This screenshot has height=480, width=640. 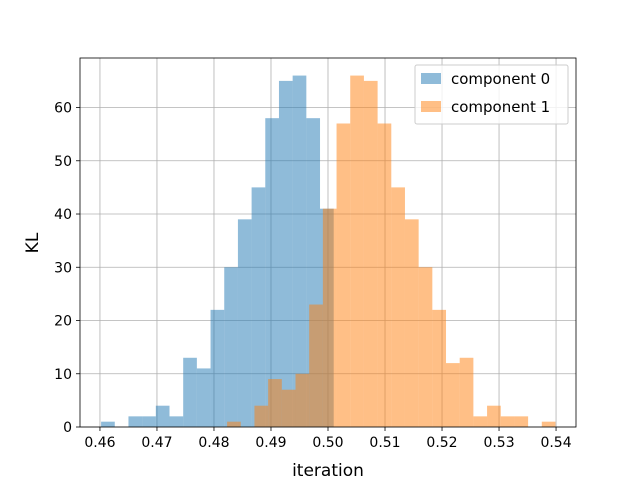 I want to click on y-tick-label: 10, so click(x=63, y=375).